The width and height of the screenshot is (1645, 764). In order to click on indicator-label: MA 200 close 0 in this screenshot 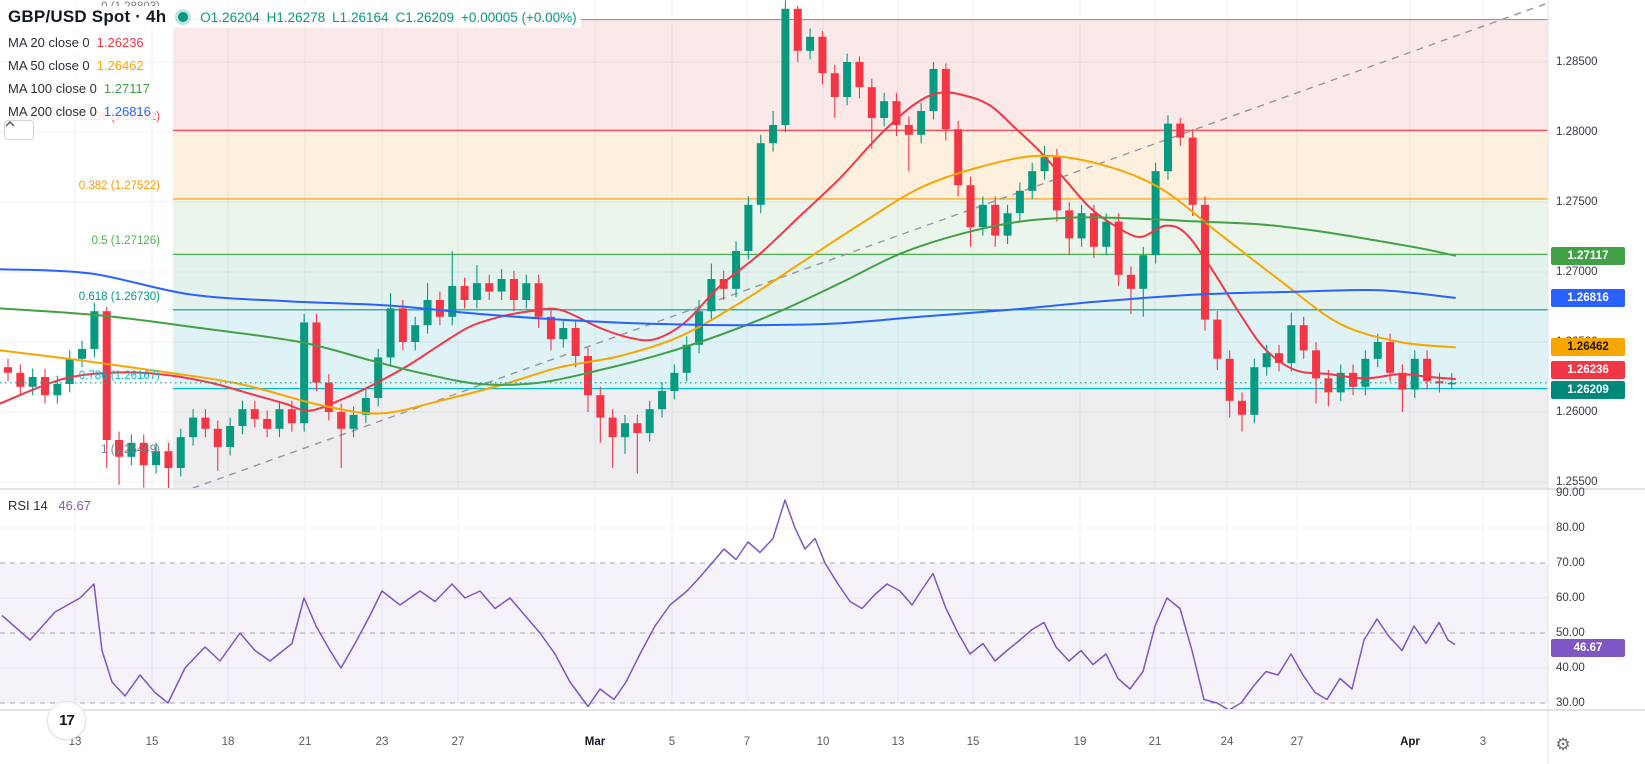, I will do `click(52, 111)`.